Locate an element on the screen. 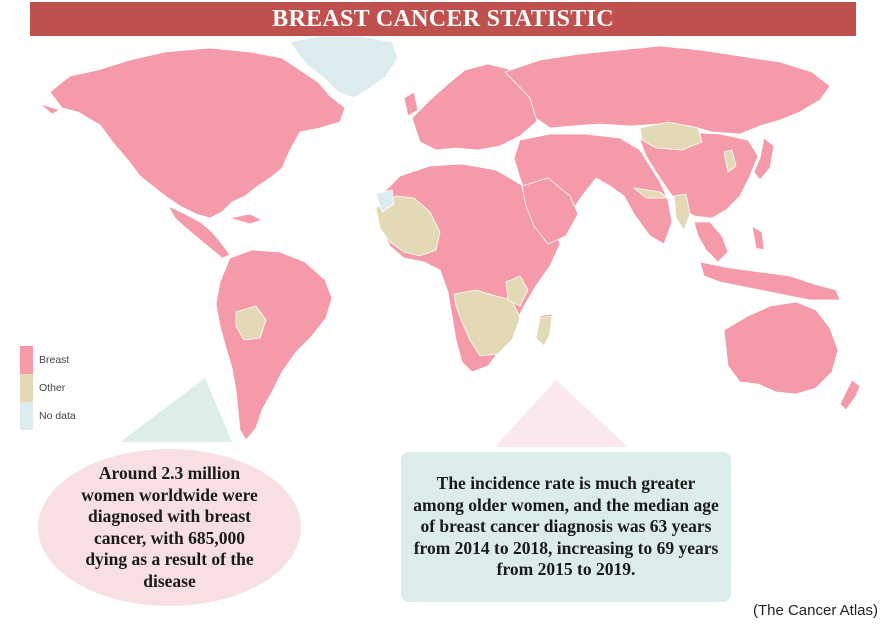 This screenshot has height=628, width=886. alaska-islands is located at coordinates (50, 109).